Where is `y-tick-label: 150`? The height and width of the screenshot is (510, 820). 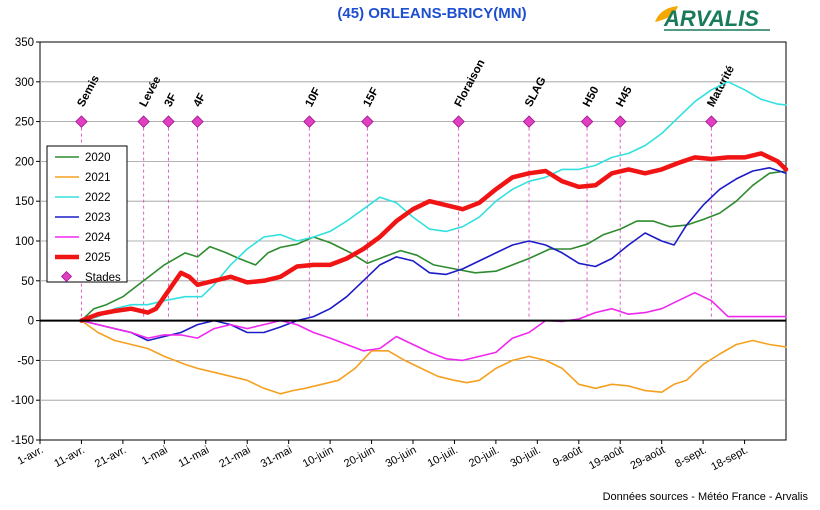 y-tick-label: 150 is located at coordinates (24, 202).